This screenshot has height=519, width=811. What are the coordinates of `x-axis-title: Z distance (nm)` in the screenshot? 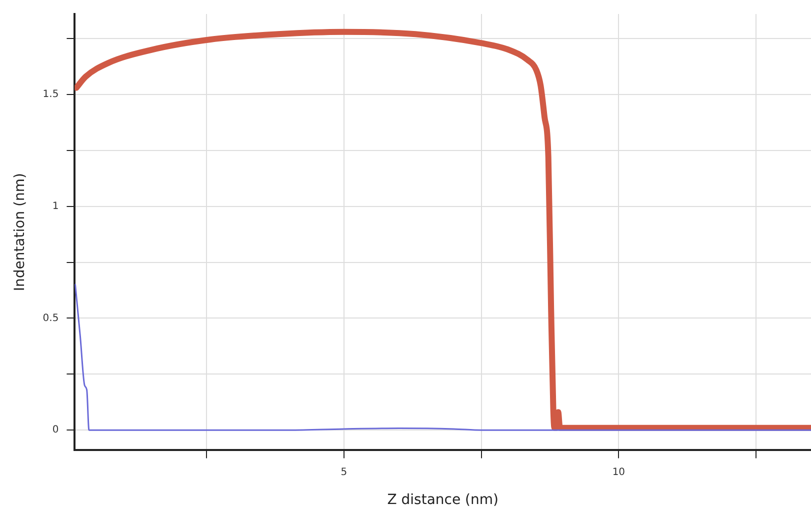 It's located at (442, 500).